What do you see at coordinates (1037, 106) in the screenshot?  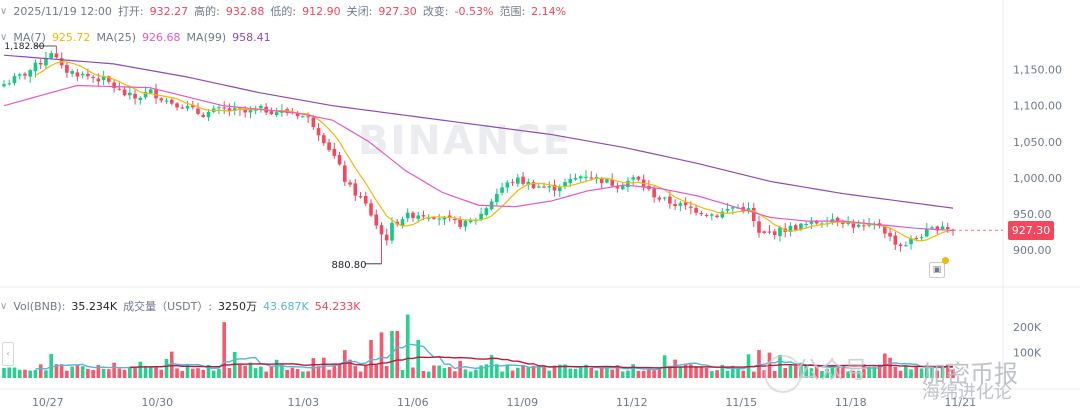 I see `price-tick-label: 1,100.00` at bounding box center [1037, 106].